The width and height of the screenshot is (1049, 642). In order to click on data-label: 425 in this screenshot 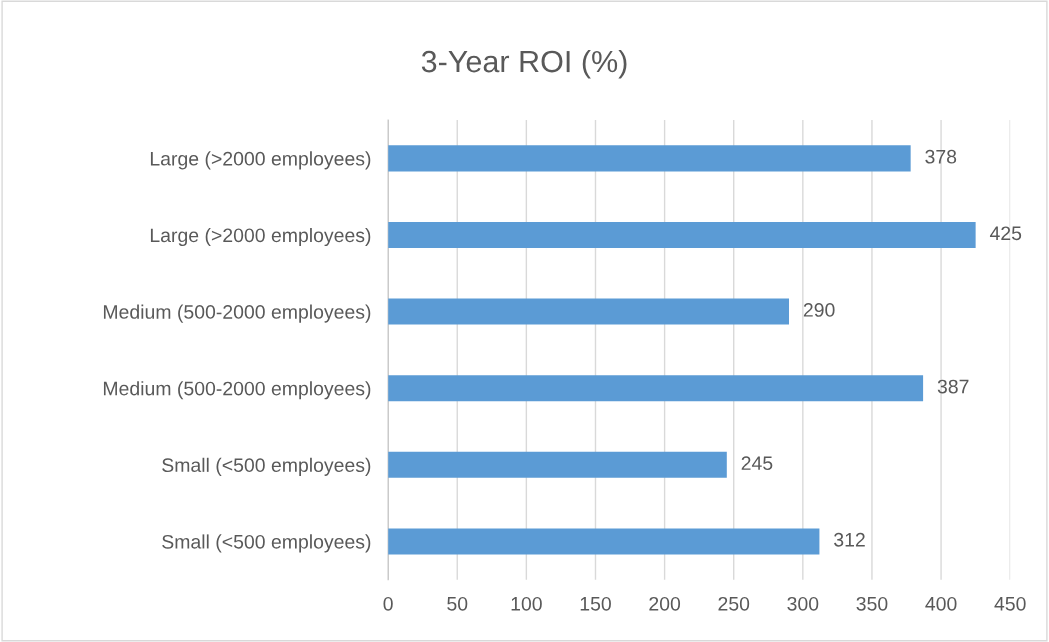, I will do `click(1005, 233)`.